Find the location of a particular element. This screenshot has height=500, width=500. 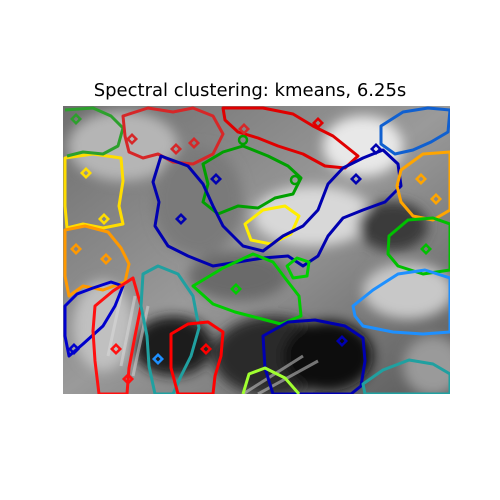

segment-darkblue-bottom is located at coordinates (314, 356).